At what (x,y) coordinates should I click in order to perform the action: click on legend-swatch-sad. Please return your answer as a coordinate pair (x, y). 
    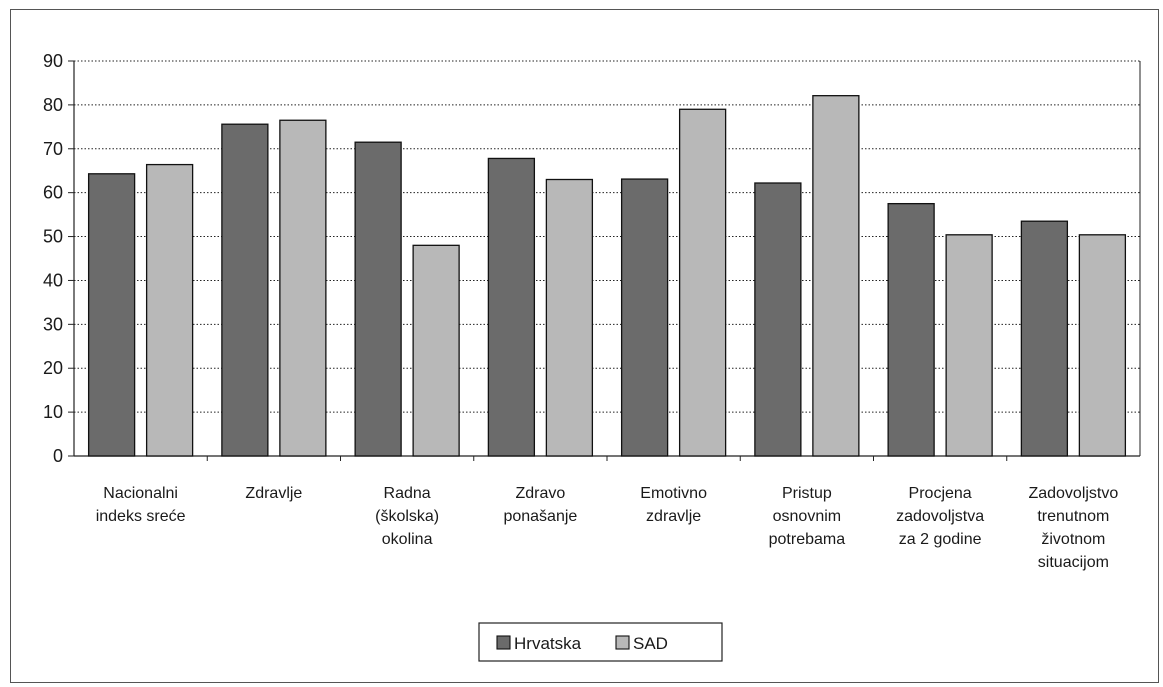
    Looking at the image, I should click on (622, 642).